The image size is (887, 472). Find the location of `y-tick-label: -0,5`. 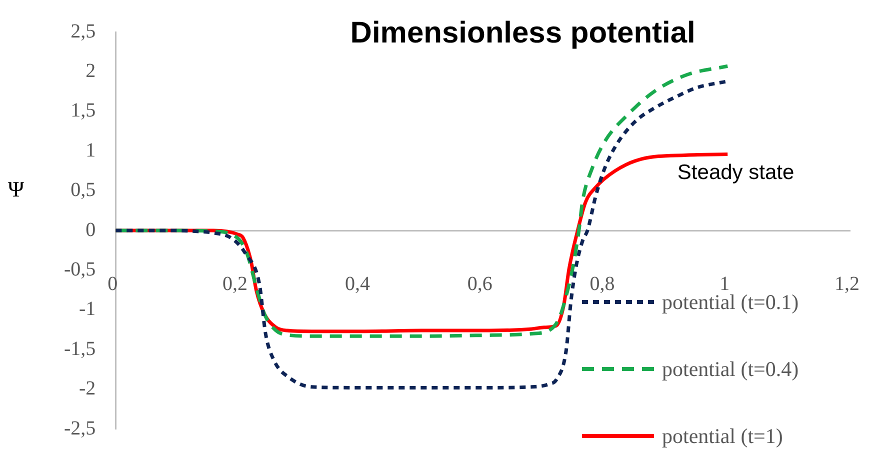

y-tick-label: -0,5 is located at coordinates (80, 269).